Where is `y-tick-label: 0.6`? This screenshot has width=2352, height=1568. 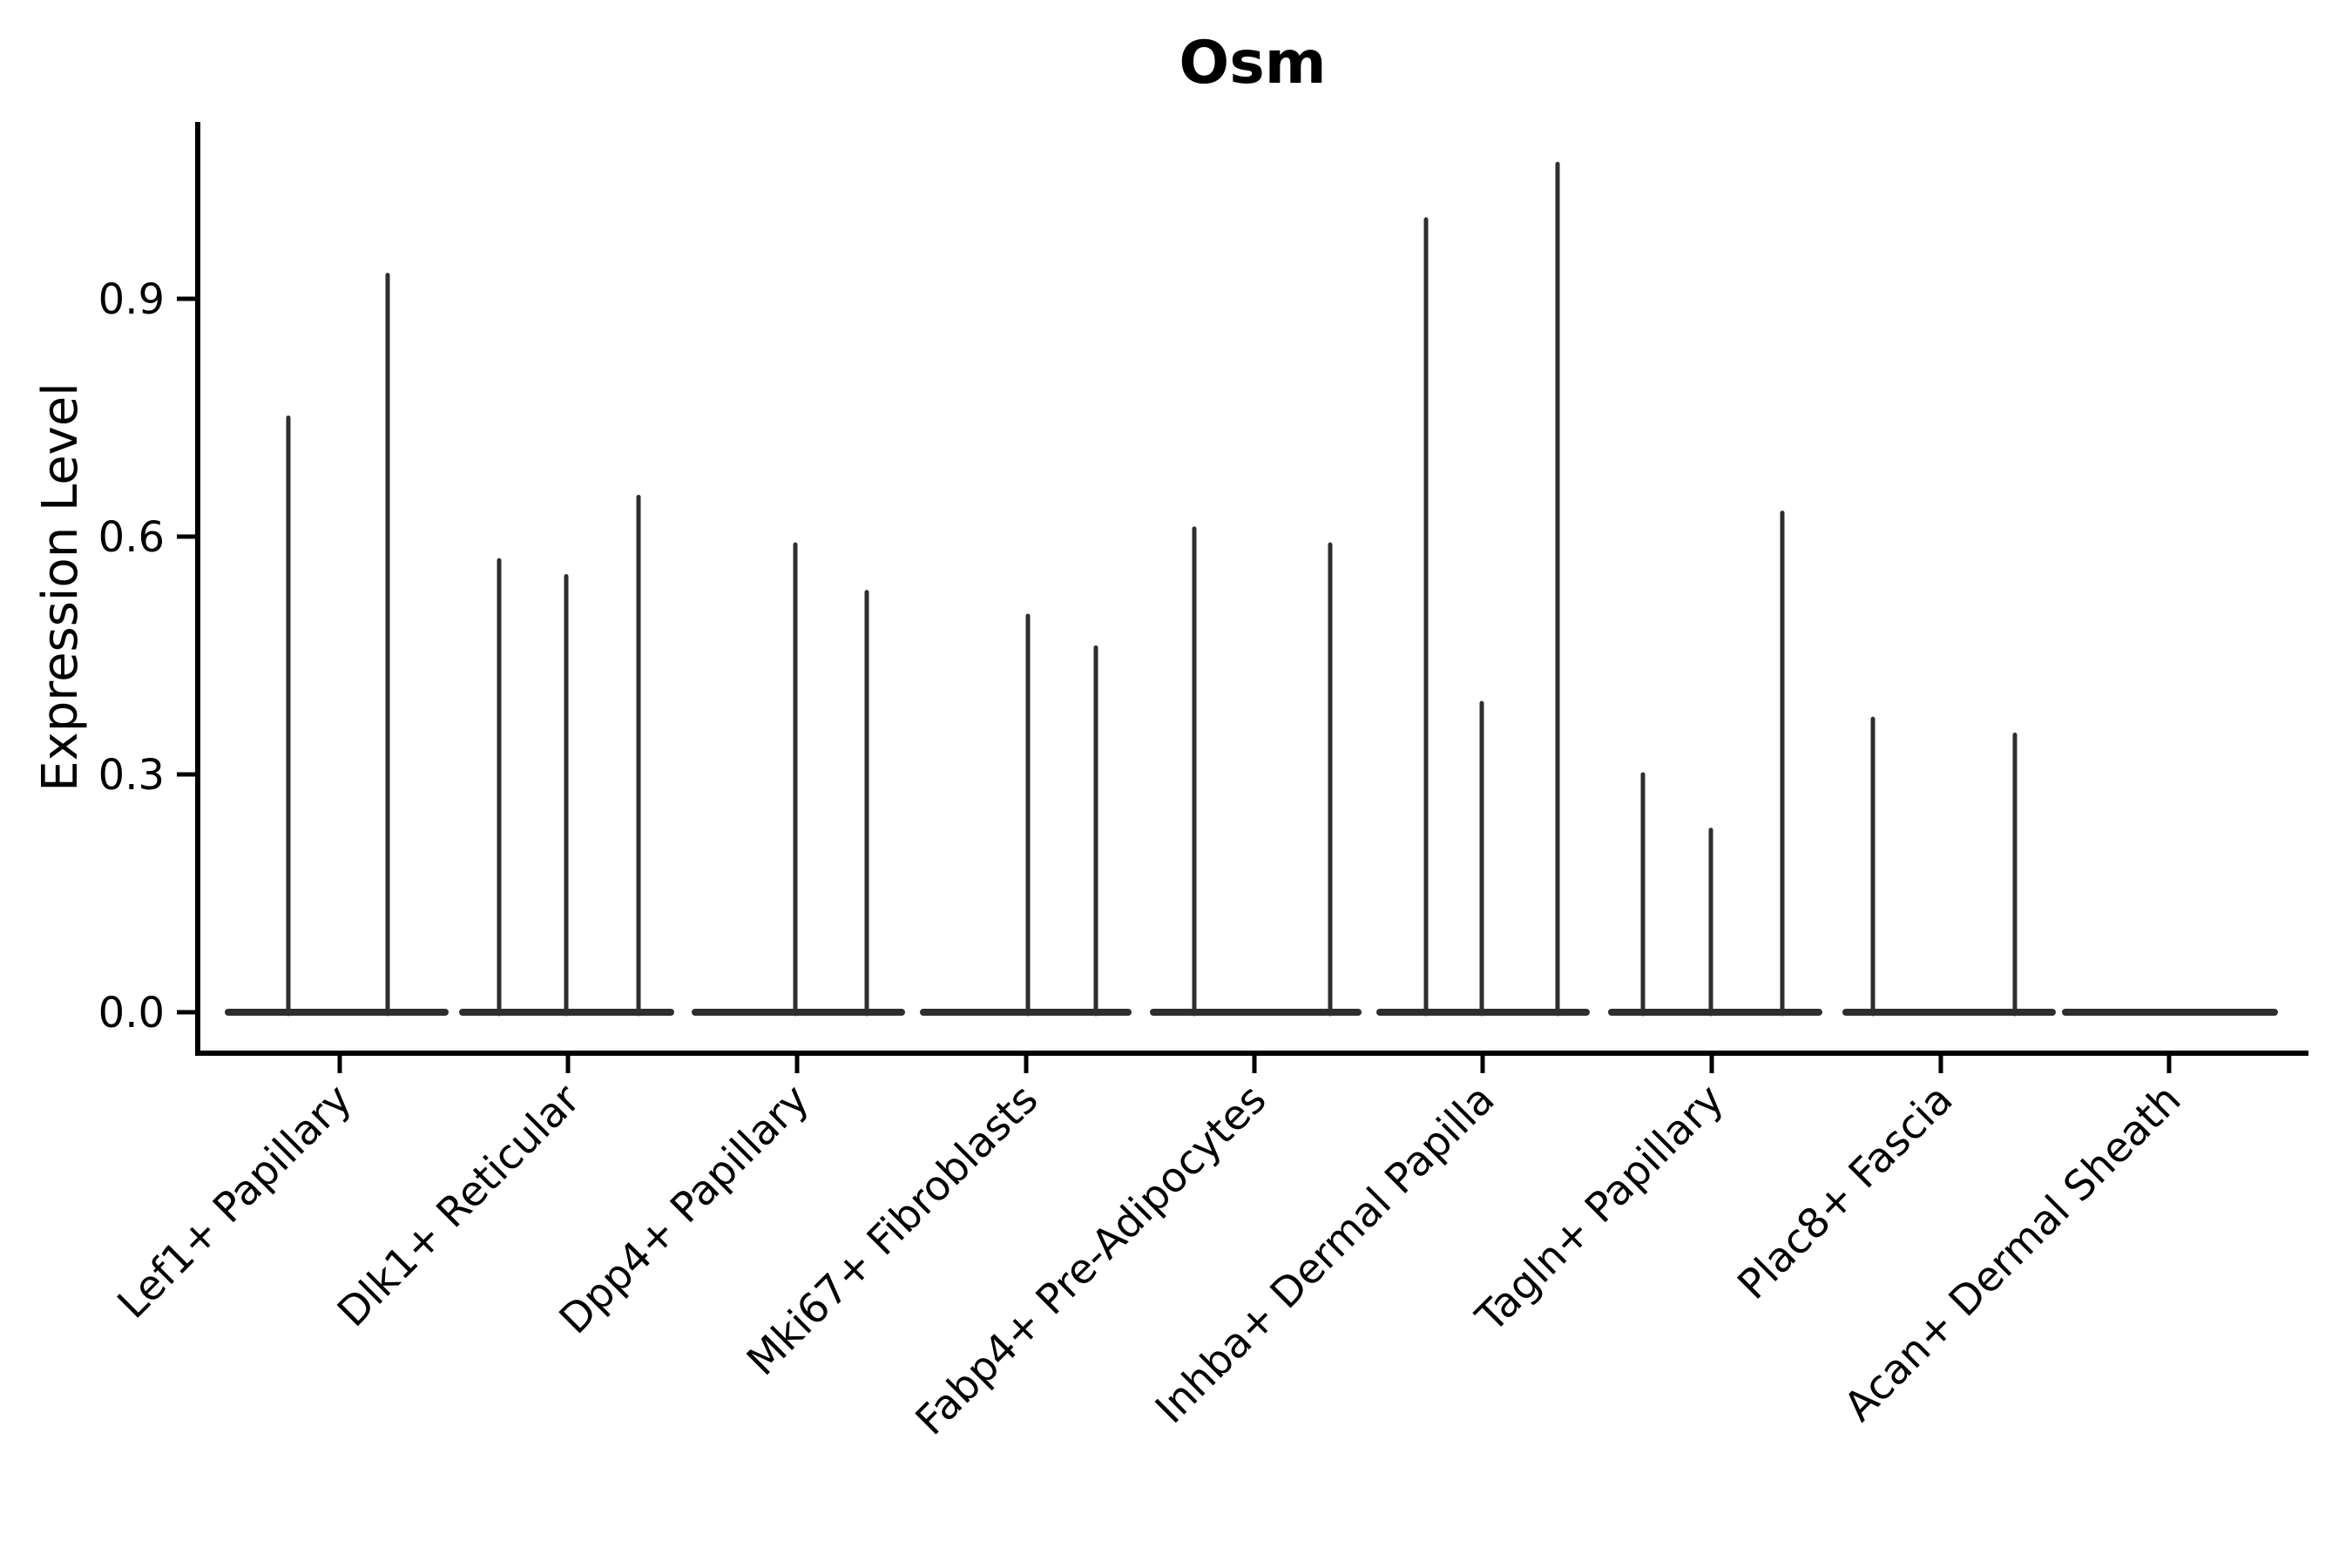
y-tick-label: 0.6 is located at coordinates (131, 537).